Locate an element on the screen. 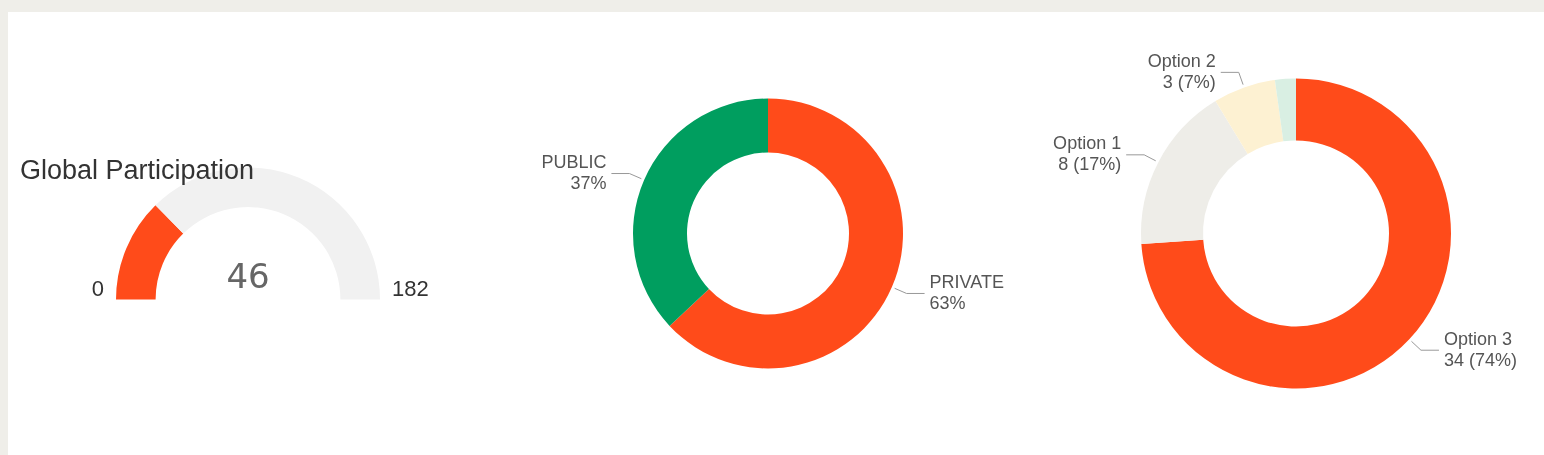 The image size is (1544, 455). slice-label: Option 1 is located at coordinates (1087, 143).